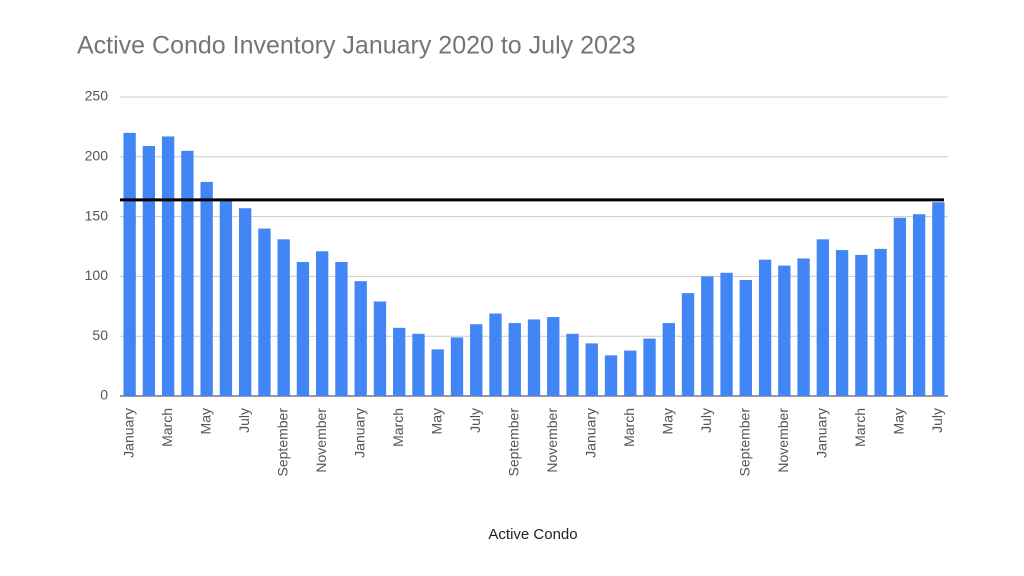 This screenshot has height=576, width=1024. I want to click on y-tick-label: 250, so click(97, 96).